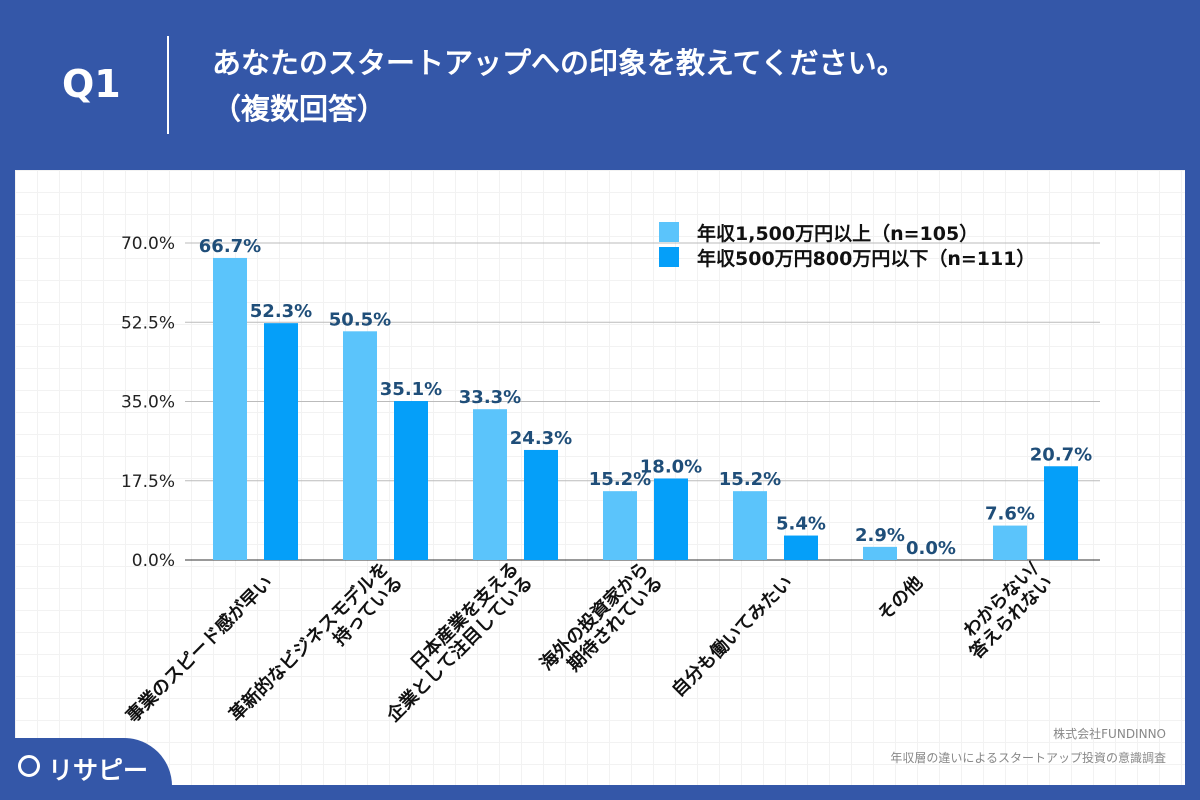  What do you see at coordinates (1028, 746) in the screenshot?
I see `credit: 株式会社FUNDINNO 年収層の違いによるスタートアップ投資の意識調査` at bounding box center [1028, 746].